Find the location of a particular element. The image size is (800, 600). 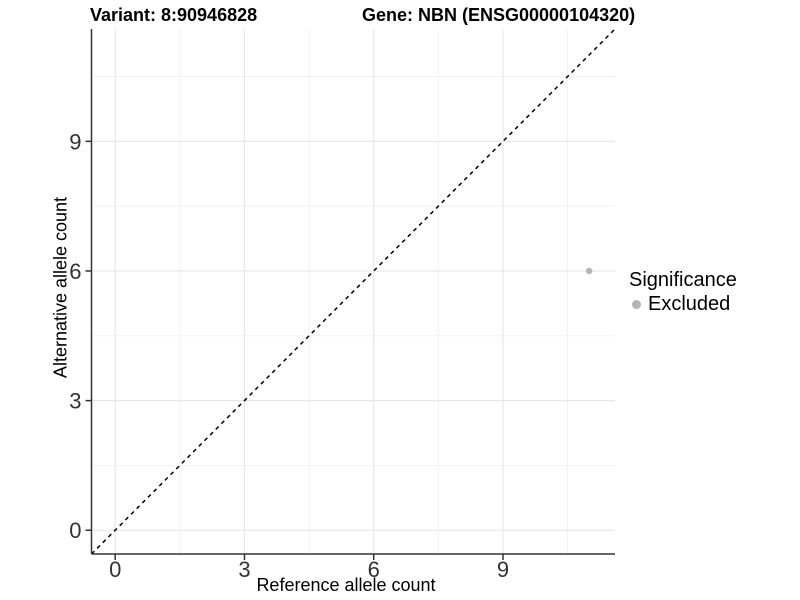

legend-title: Significance is located at coordinates (683, 280).